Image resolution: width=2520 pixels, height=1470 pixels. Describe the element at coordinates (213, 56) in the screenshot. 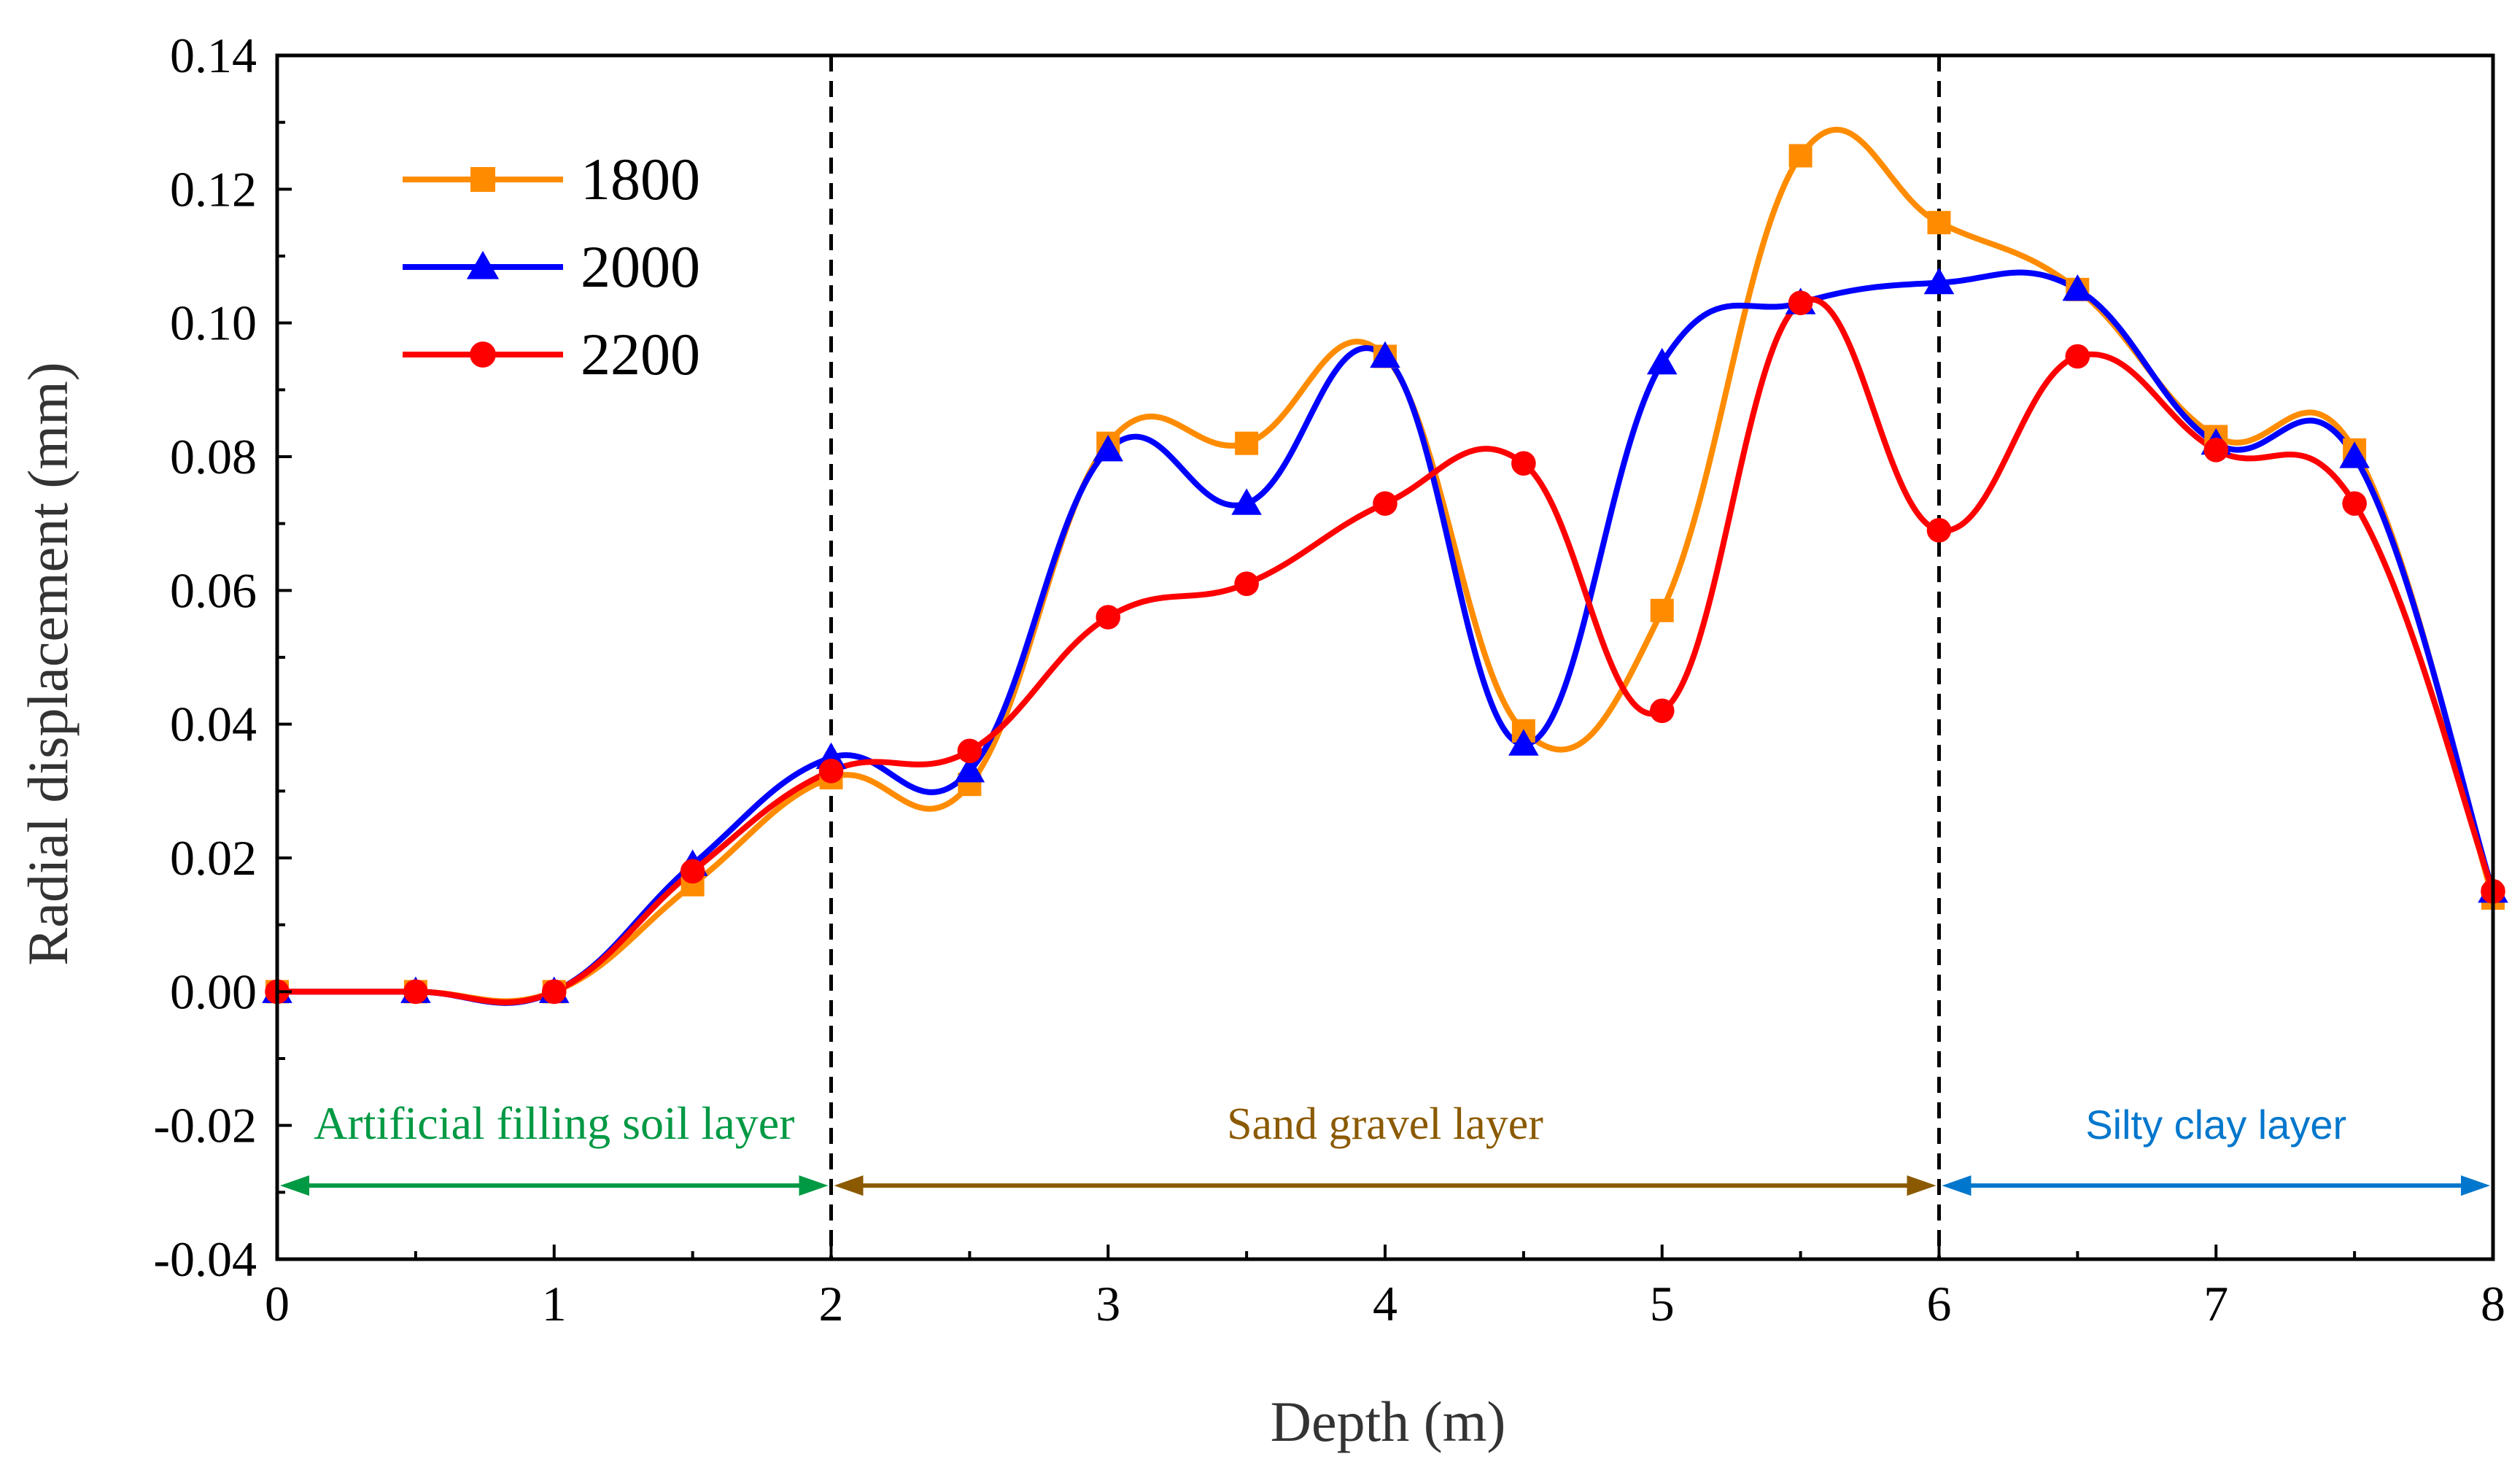

I see `y-tick-label: 0.14` at that location.